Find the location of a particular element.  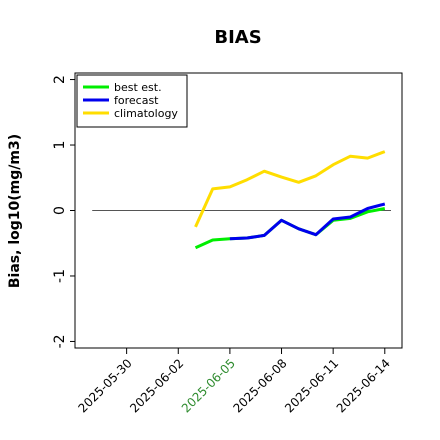

y-tick-label: -1 is located at coordinates (60, 276).